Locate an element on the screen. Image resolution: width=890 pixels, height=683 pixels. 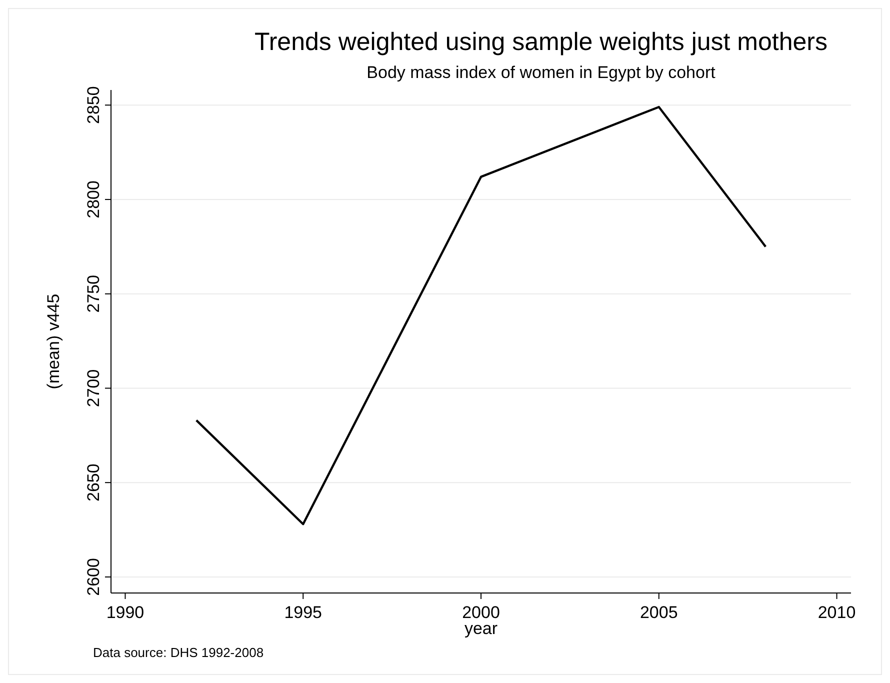
x-tick-label: 1990 is located at coordinates (125, 612).